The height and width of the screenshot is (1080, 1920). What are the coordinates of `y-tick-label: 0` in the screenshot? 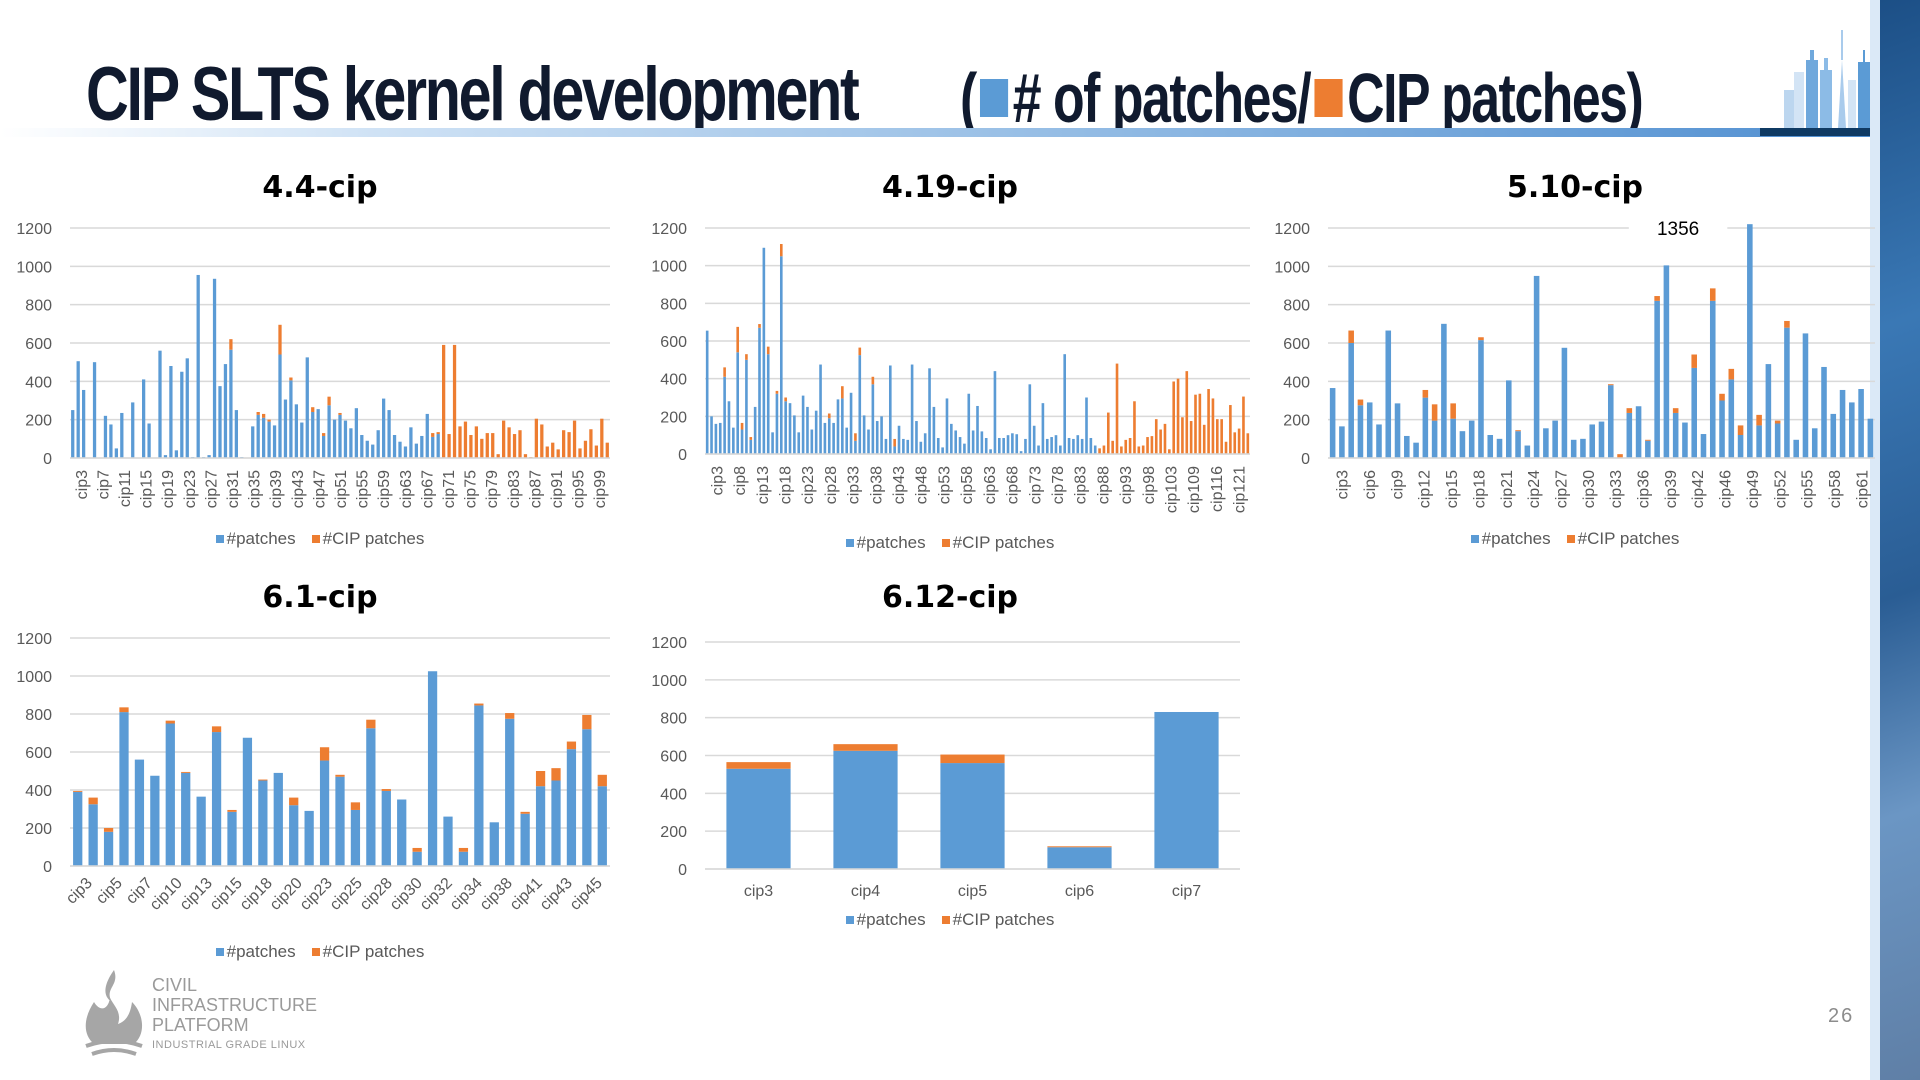 It's located at (1305, 459).